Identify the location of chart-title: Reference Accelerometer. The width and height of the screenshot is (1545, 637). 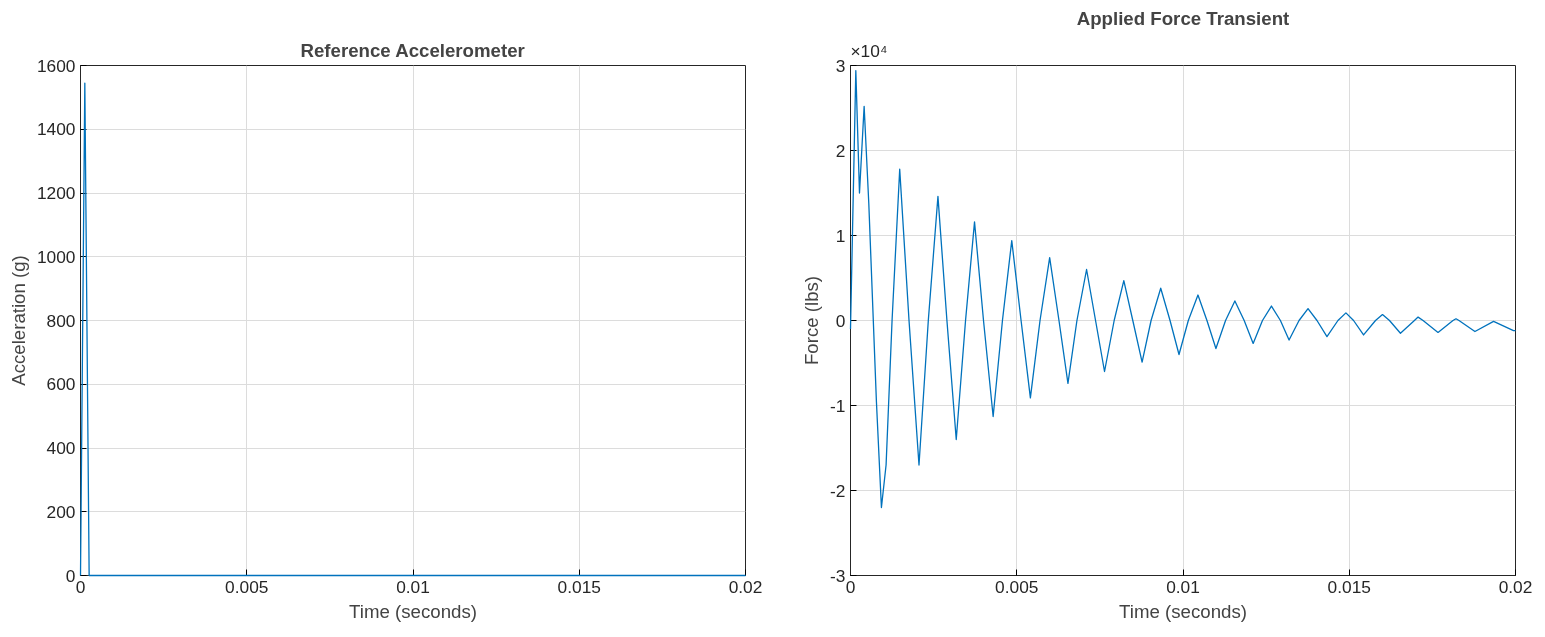
(412, 50).